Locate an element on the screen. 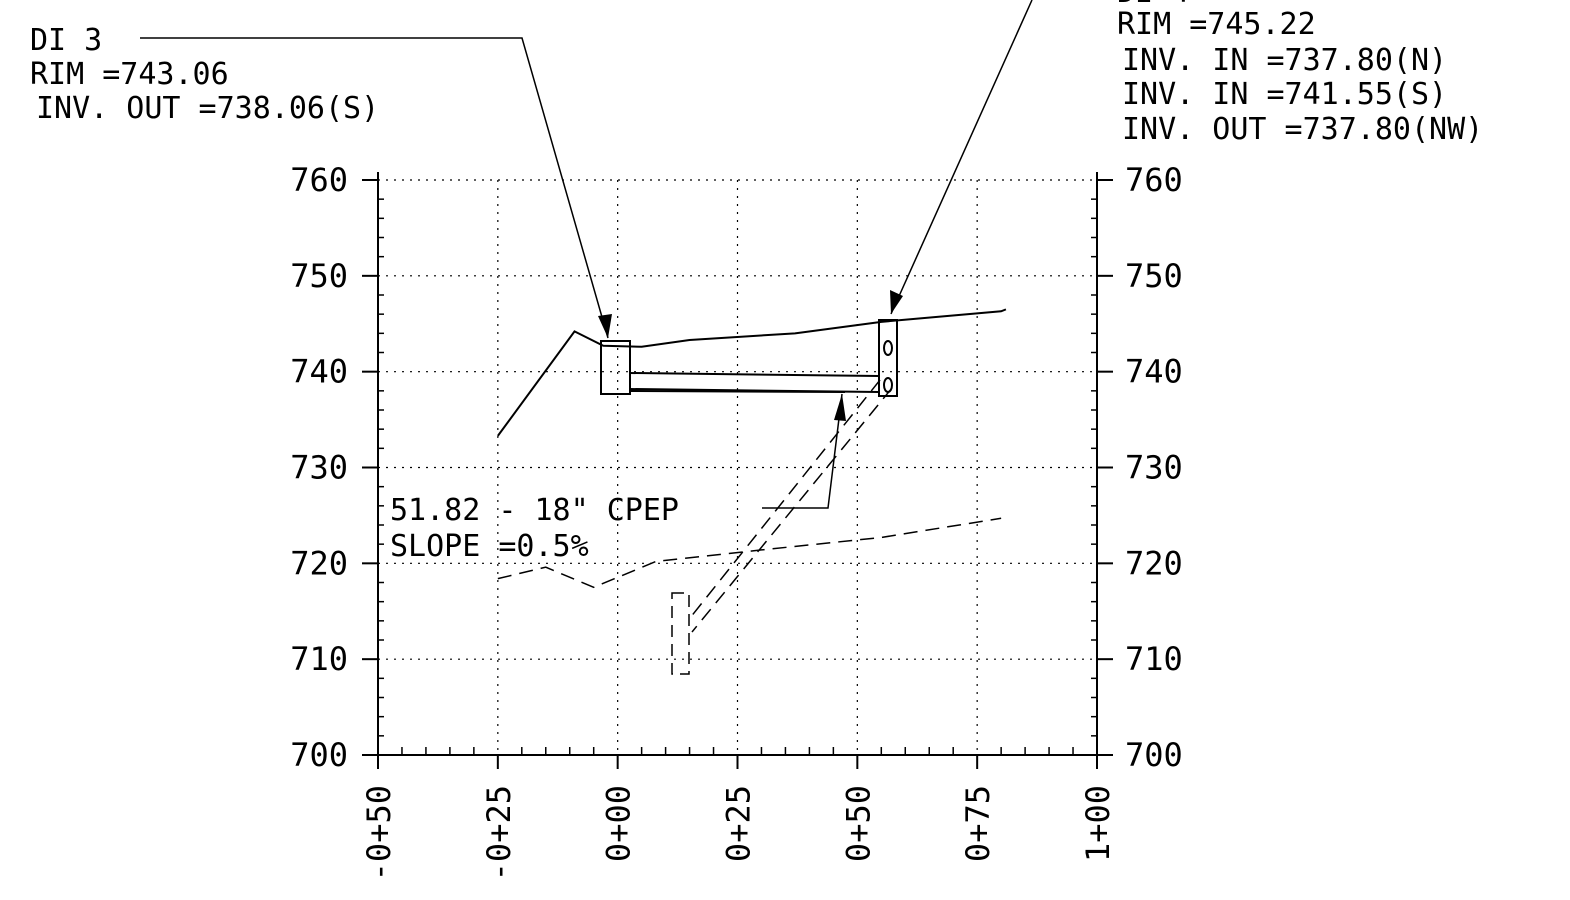 Image resolution: width=1570 pixels, height=900 pixels. elevation-label-right: 760 is located at coordinates (1154, 180).